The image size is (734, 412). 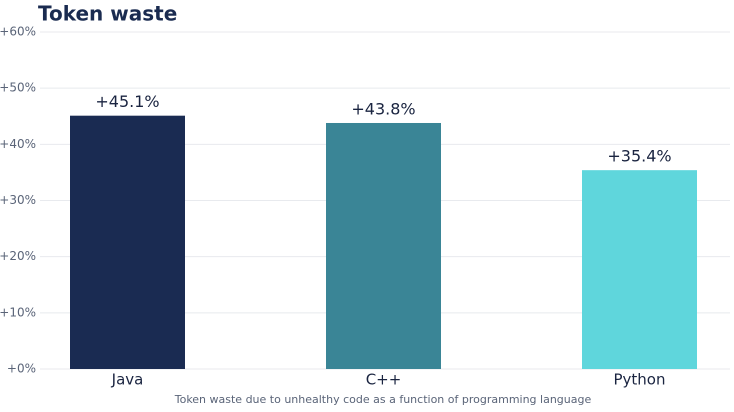 What do you see at coordinates (18, 88) in the screenshot?
I see `y-tick-label: +50%` at bounding box center [18, 88].